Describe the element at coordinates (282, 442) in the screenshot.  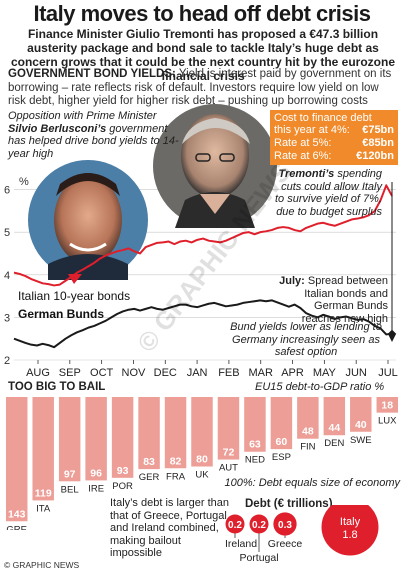
I see `bar-value-label: 60` at that location.